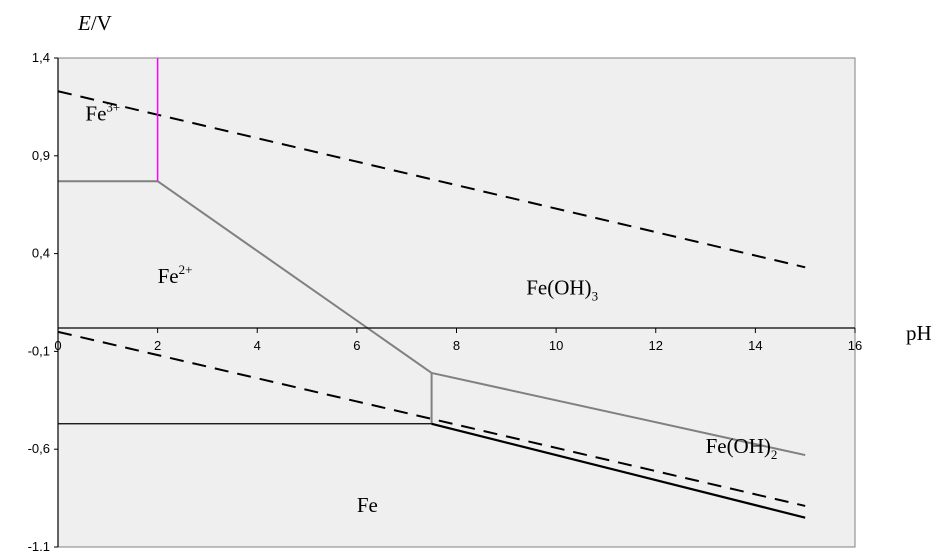  I want to click on y-tick-label: -0,6, so click(39, 448).